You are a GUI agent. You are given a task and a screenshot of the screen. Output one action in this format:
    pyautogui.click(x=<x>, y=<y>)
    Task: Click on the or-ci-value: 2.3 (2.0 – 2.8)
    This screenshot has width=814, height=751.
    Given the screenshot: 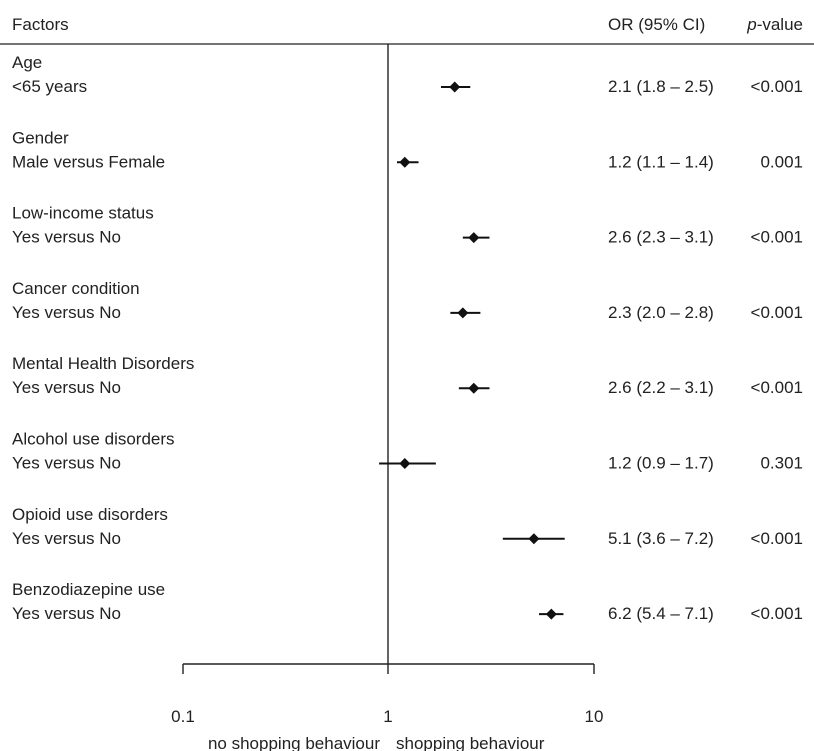 What is the action you would take?
    pyautogui.click(x=661, y=312)
    